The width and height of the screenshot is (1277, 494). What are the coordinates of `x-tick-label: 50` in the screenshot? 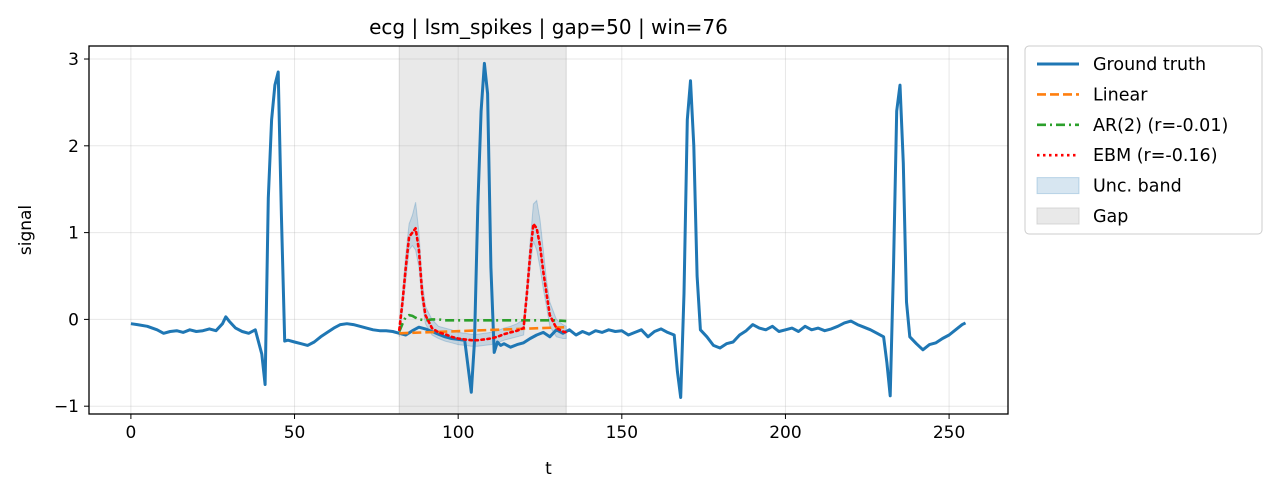 It's located at (295, 433).